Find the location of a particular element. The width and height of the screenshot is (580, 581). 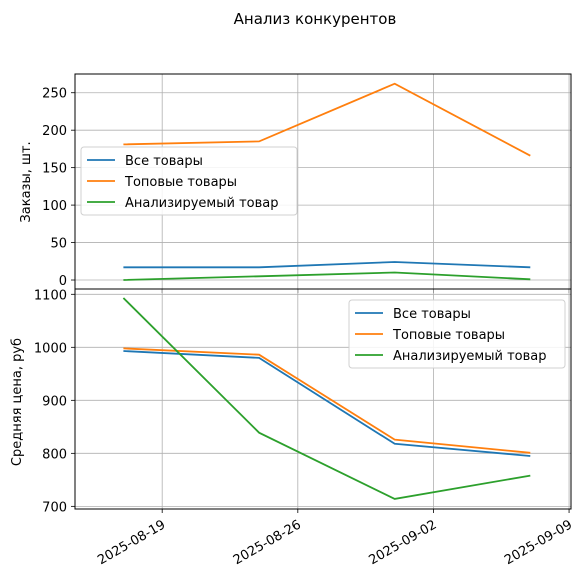

y-tick-label: 1100 is located at coordinates (50, 295).